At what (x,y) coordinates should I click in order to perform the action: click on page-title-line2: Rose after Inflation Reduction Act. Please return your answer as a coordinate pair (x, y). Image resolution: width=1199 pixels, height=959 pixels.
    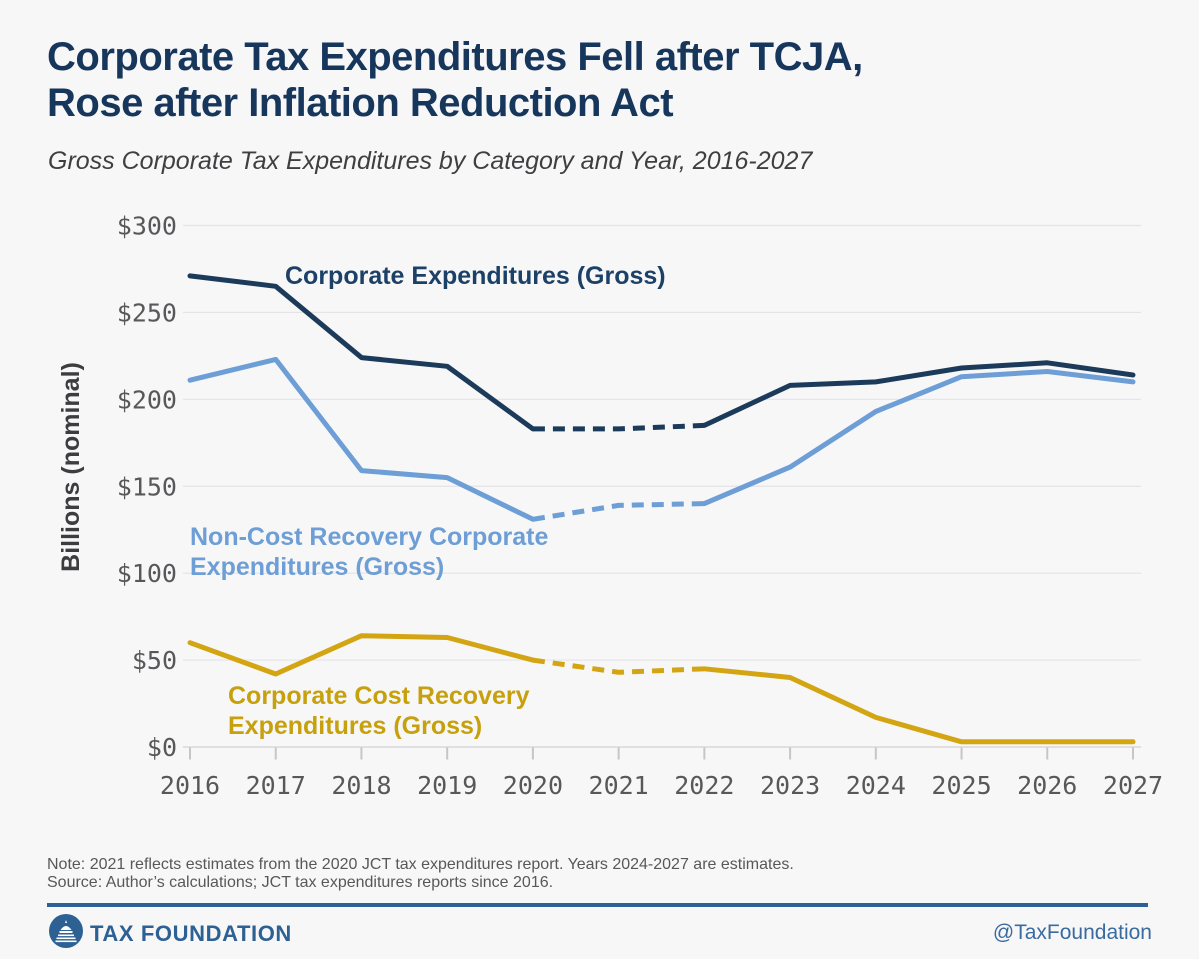
    Looking at the image, I should click on (360, 103).